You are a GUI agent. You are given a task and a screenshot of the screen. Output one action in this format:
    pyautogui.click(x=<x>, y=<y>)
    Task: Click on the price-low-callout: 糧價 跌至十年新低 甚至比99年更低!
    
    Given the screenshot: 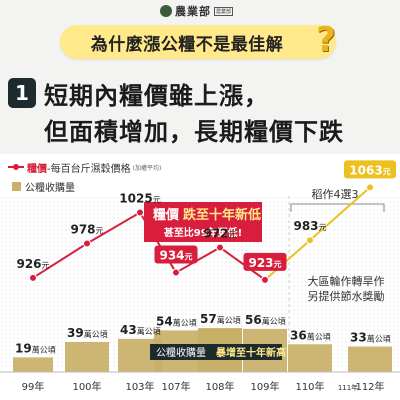 What is the action you would take?
    pyautogui.click(x=203, y=222)
    